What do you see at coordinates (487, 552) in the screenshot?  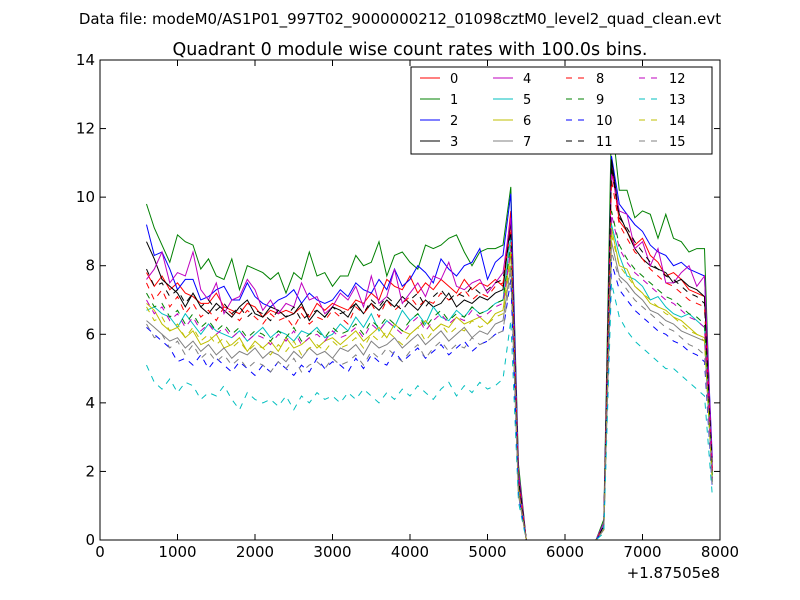 I see `x-tick-label: 5000` at bounding box center [487, 552].